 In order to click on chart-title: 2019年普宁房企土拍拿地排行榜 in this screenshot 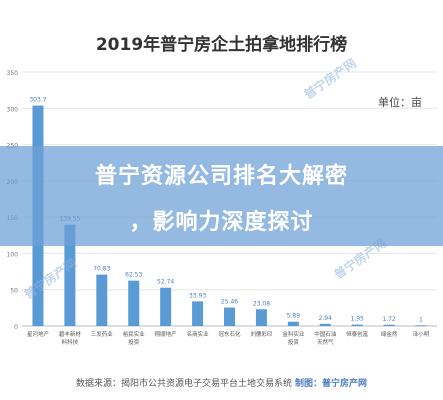, I will do `click(221, 45)`.